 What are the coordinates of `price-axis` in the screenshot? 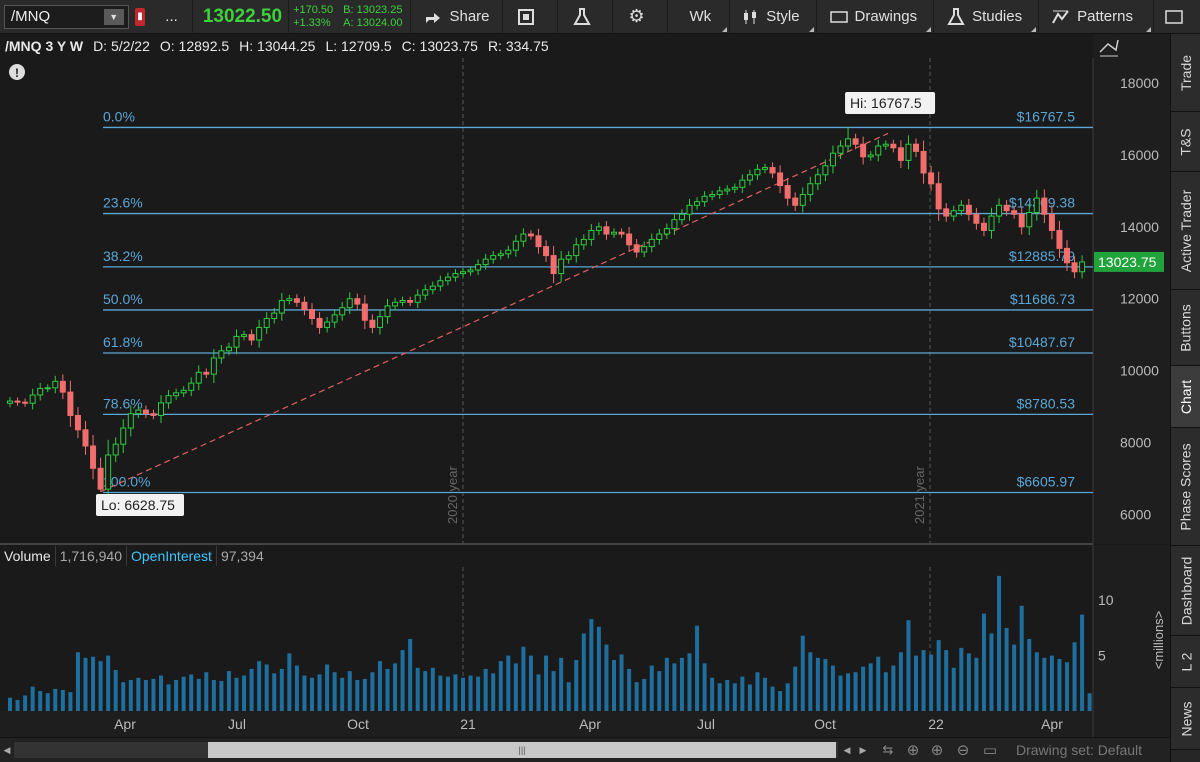 It's located at (1131, 289).